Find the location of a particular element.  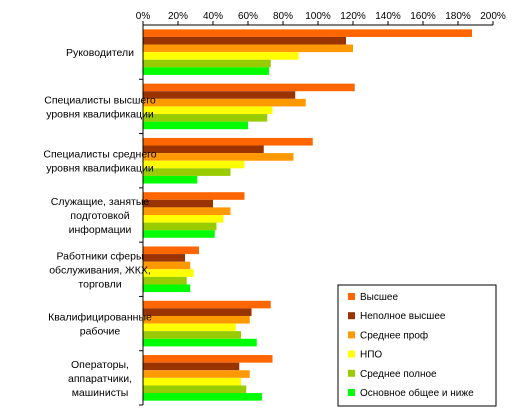

legend-label: НПО is located at coordinates (371, 355).